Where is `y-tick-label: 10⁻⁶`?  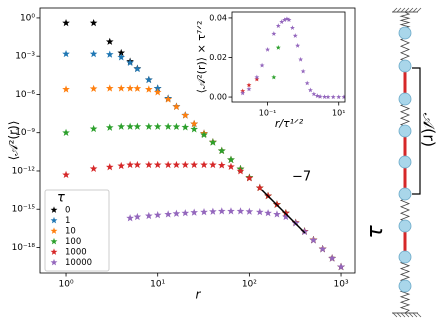
y-tick-label: 10⁻⁶ is located at coordinates (25, 95).